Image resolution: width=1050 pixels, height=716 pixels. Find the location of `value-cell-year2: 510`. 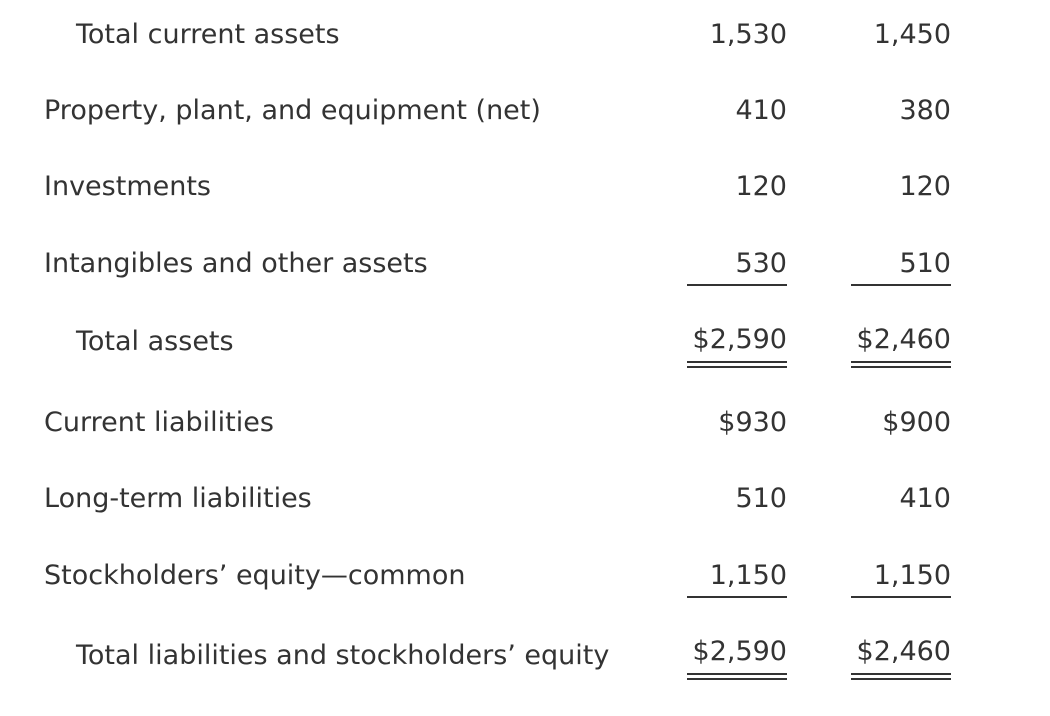

value-cell-year2: 510 is located at coordinates (901, 265).